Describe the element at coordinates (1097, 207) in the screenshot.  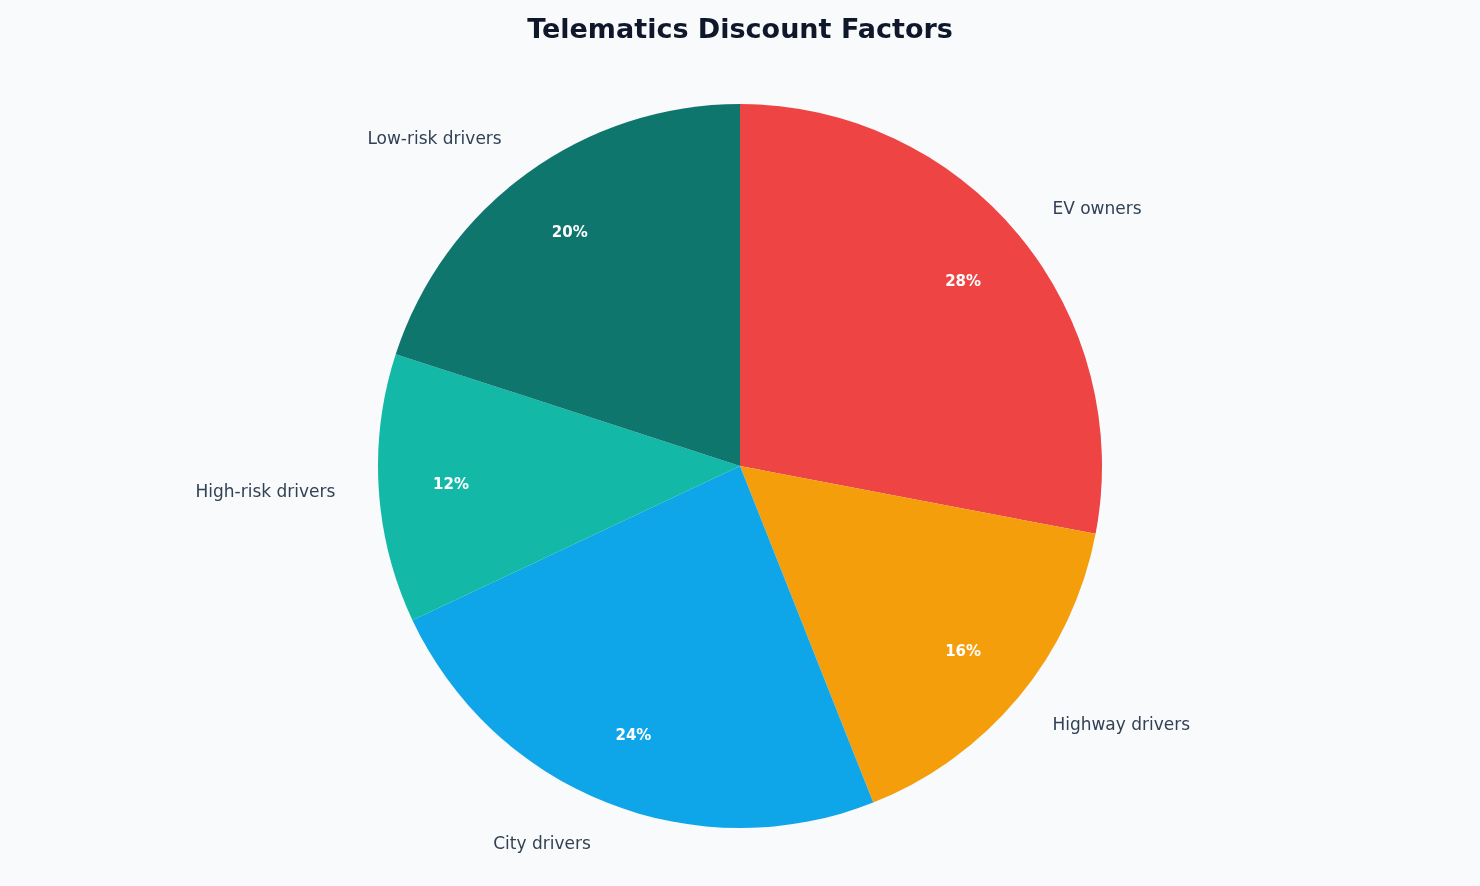
I see `slice-label: EV owners` at that location.